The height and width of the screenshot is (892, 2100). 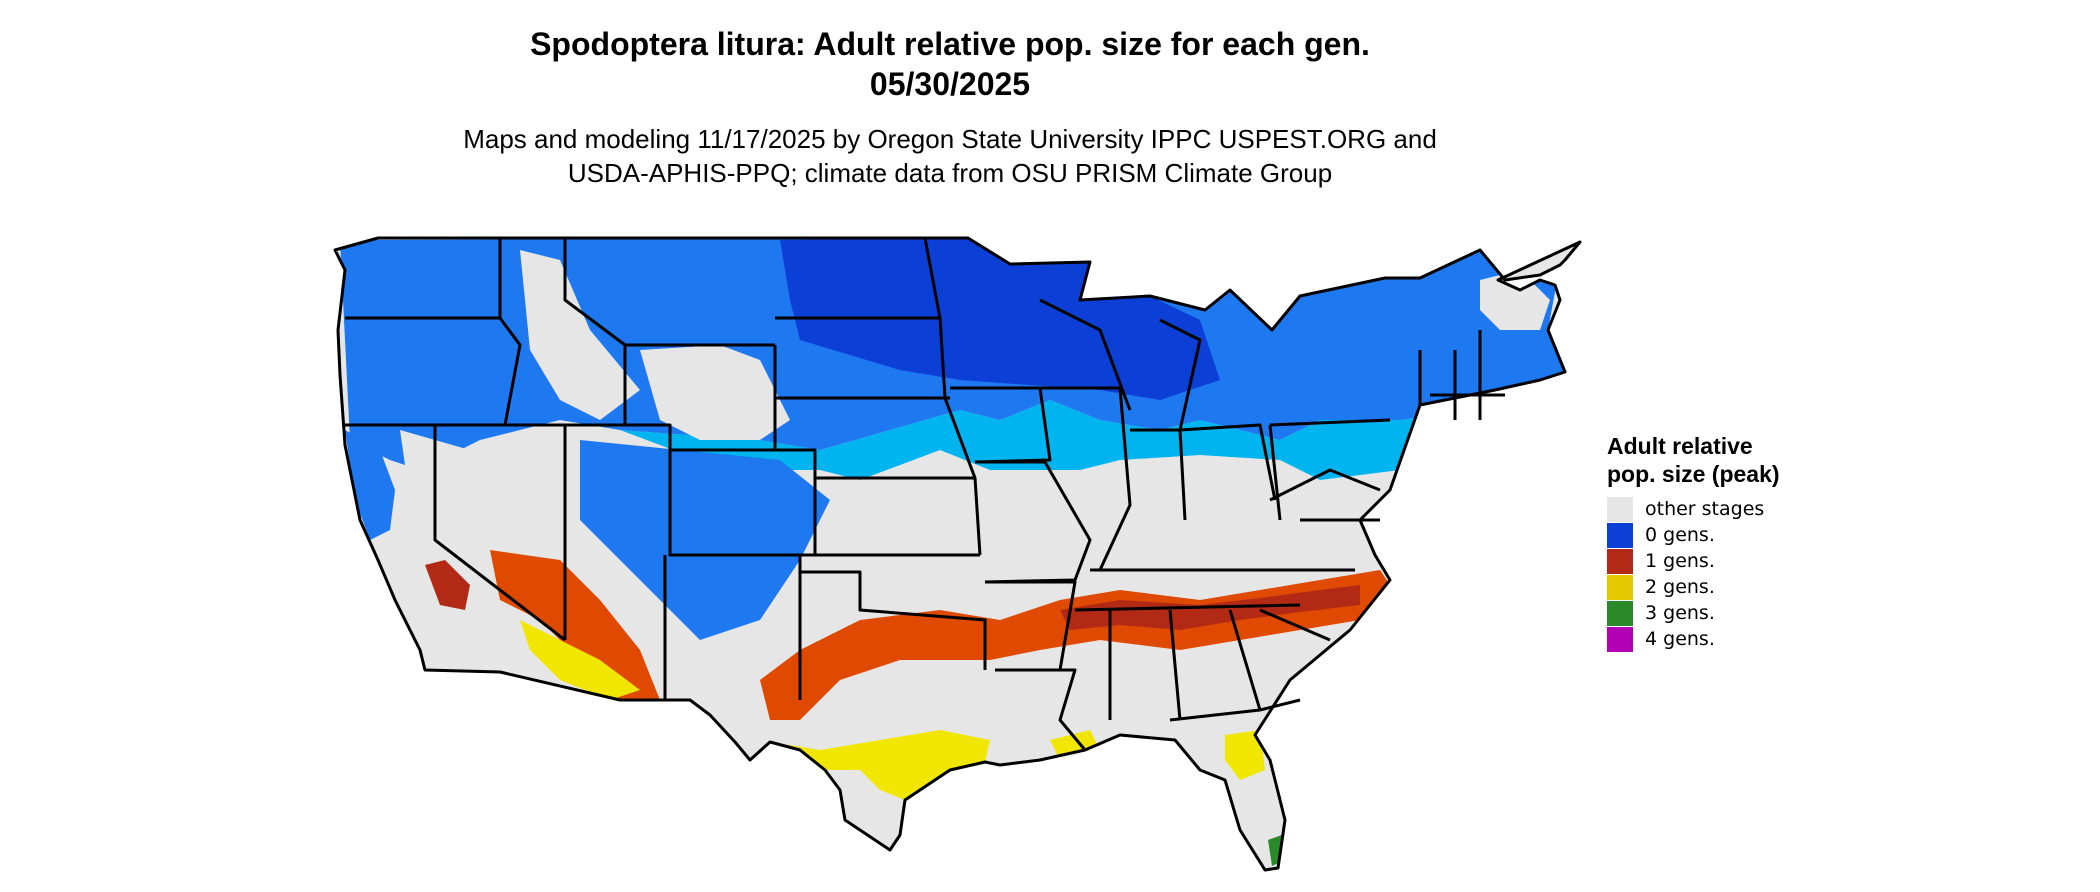 I want to click on legend-label: other stages, so click(x=1705, y=509).